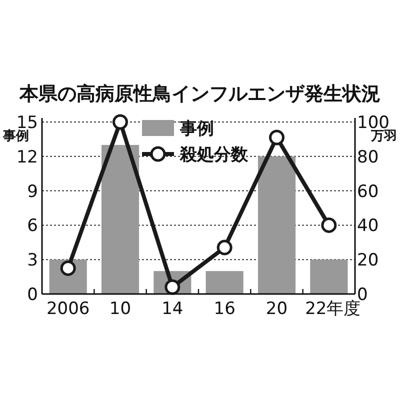 The height and width of the screenshot is (400, 400). I want to click on y-tick-label: 6, so click(32, 226).